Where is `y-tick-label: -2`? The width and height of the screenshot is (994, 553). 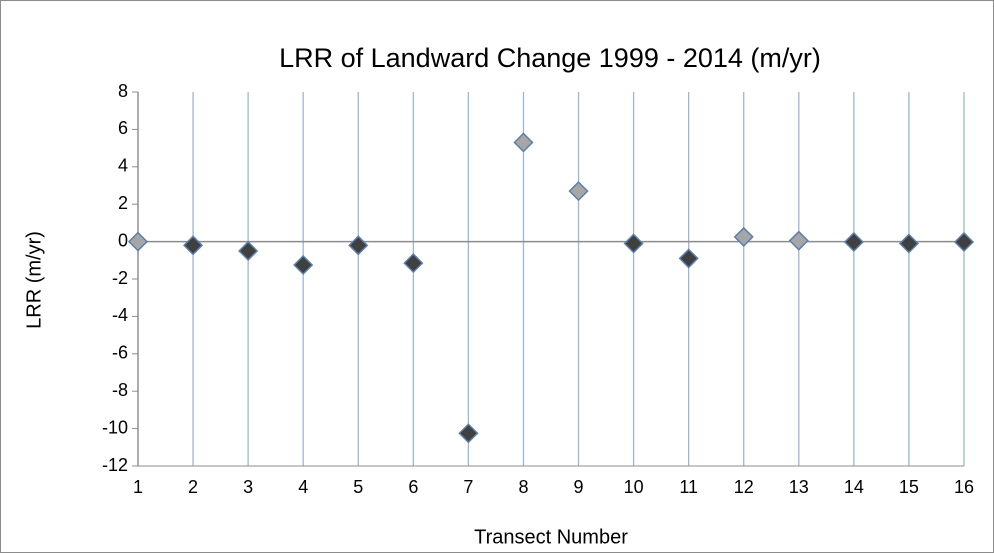 y-tick-label: -2 is located at coordinates (120, 278).